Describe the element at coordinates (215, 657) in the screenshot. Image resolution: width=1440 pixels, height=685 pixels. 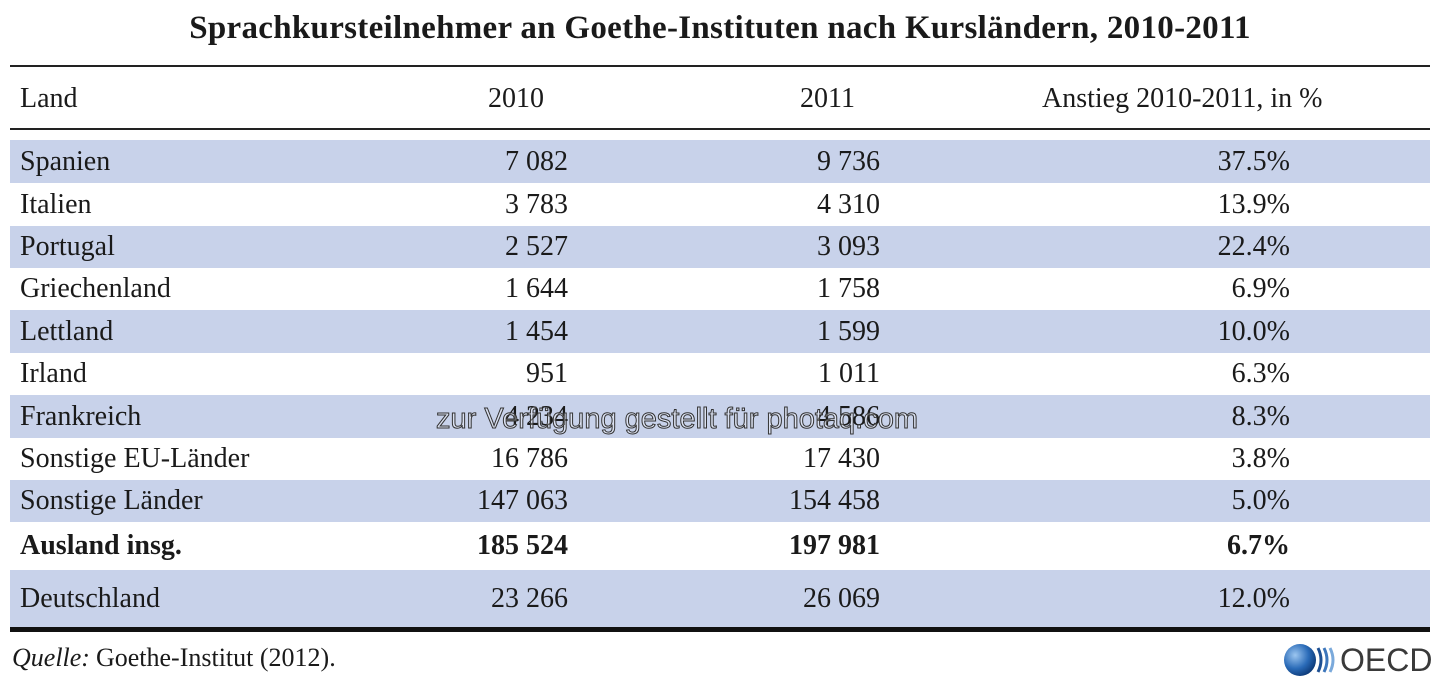
I see `source-text: Goethe-Institut (2012).` at that location.